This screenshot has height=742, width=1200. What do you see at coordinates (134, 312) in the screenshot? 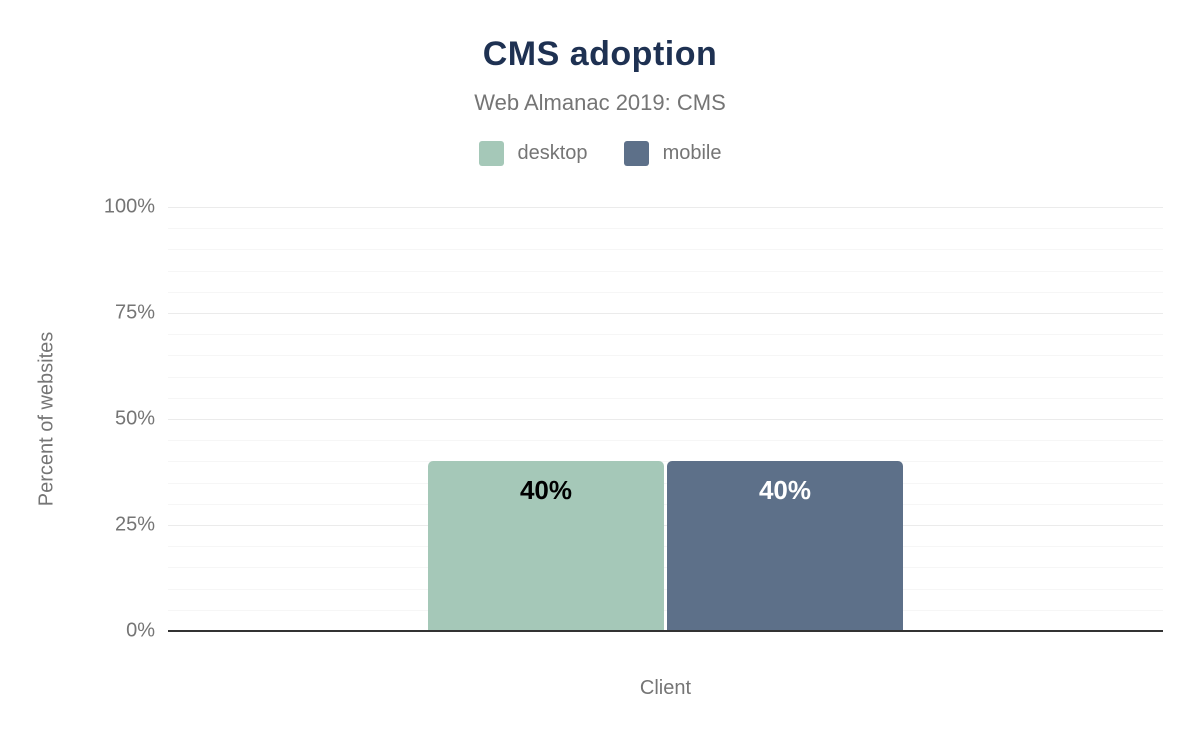
I see `y-tick-label: 75%` at bounding box center [134, 312].